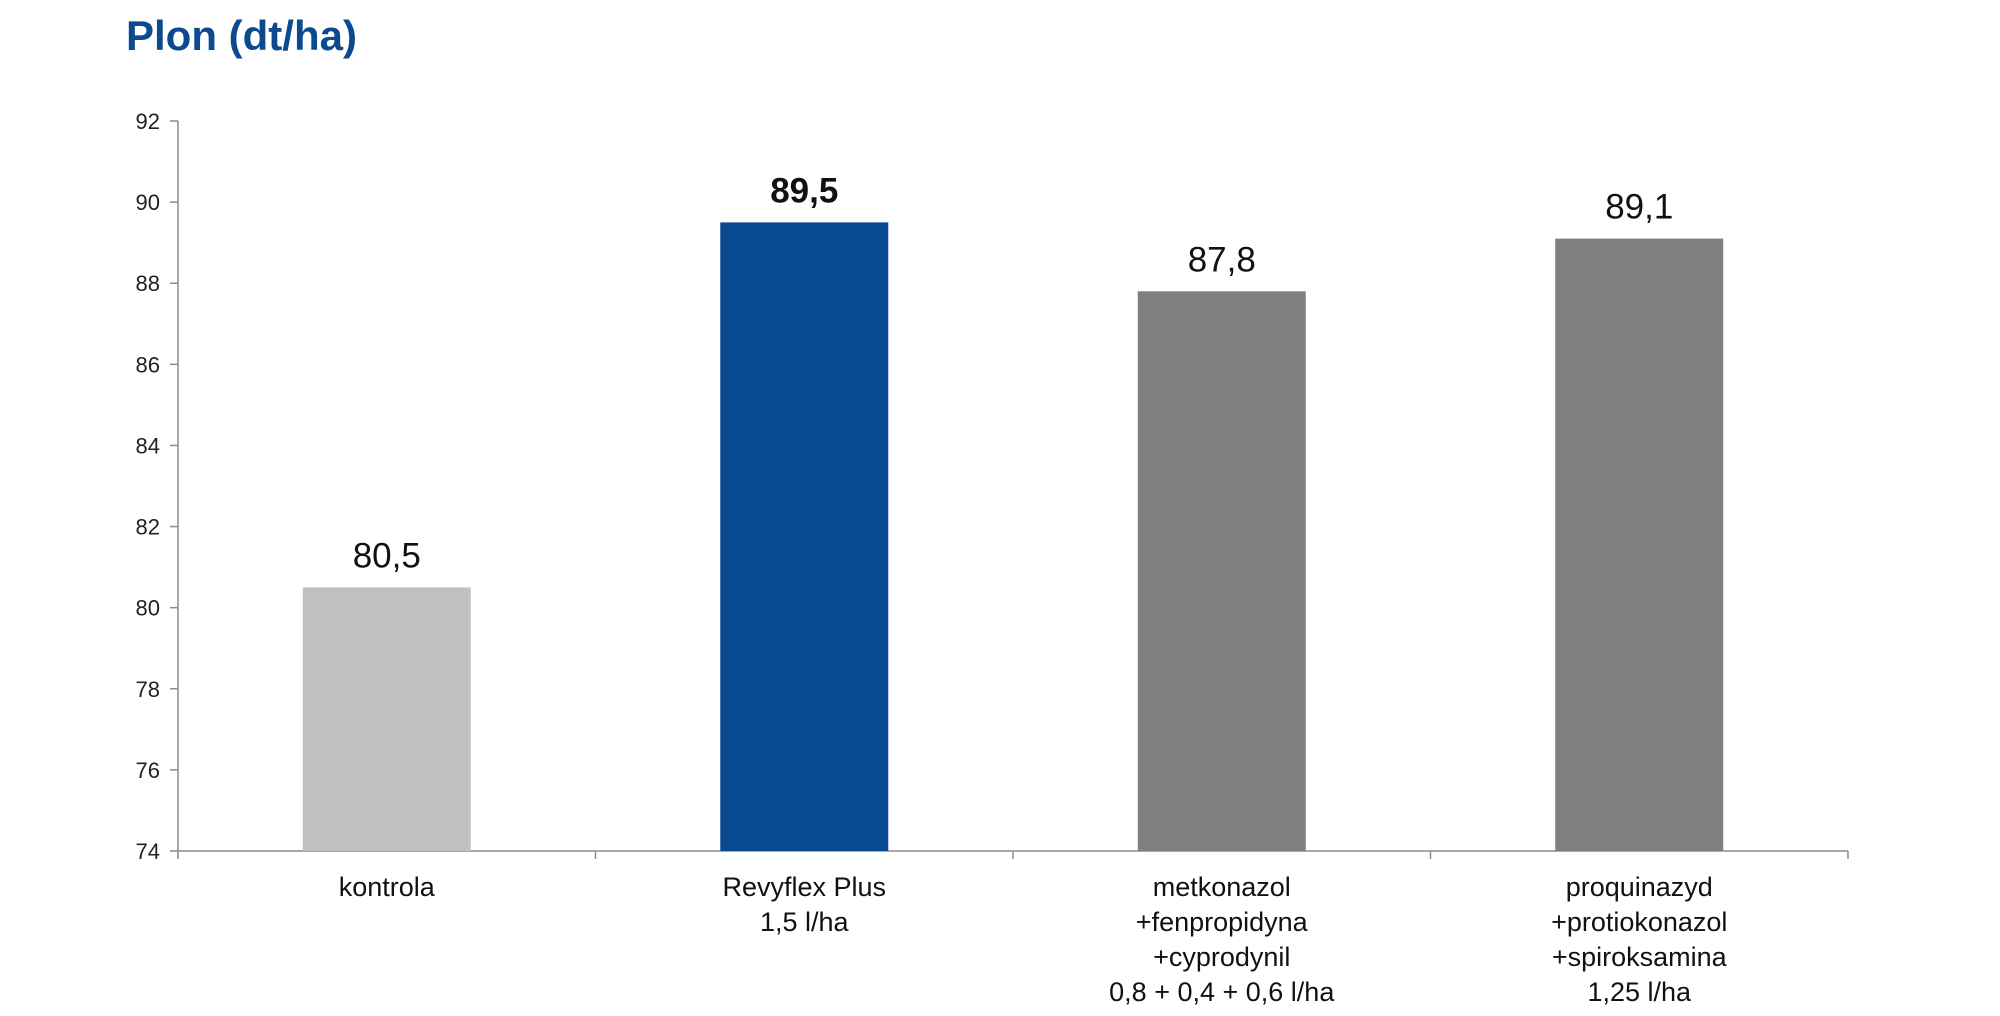  I want to click on y-tick-label: 76, so click(148, 770).